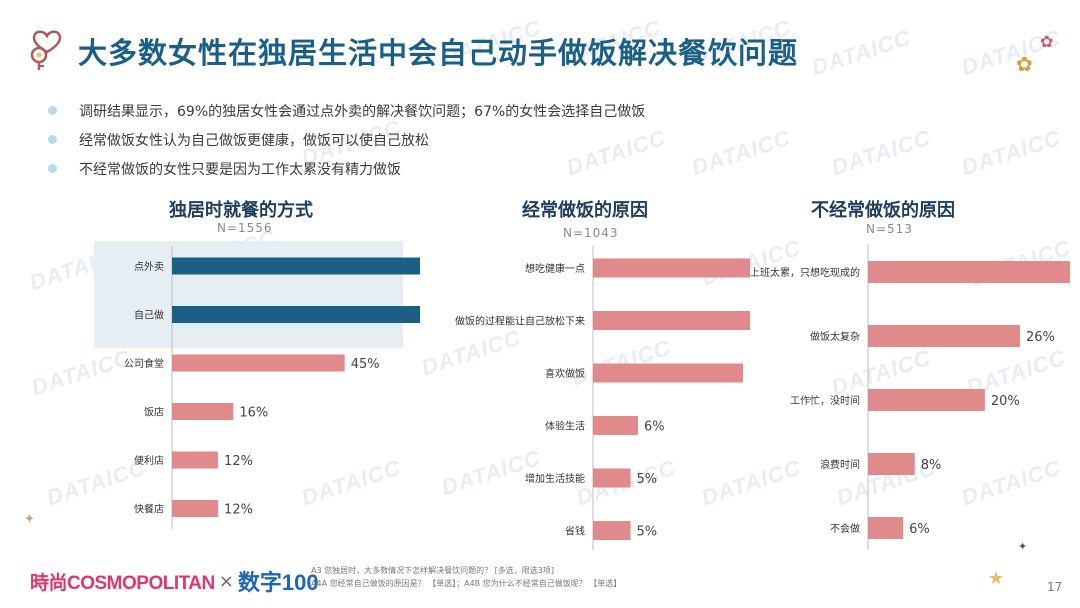 The height and width of the screenshot is (608, 1080). Describe the element at coordinates (1055, 587) in the screenshot. I see `page-number: 17` at that location.